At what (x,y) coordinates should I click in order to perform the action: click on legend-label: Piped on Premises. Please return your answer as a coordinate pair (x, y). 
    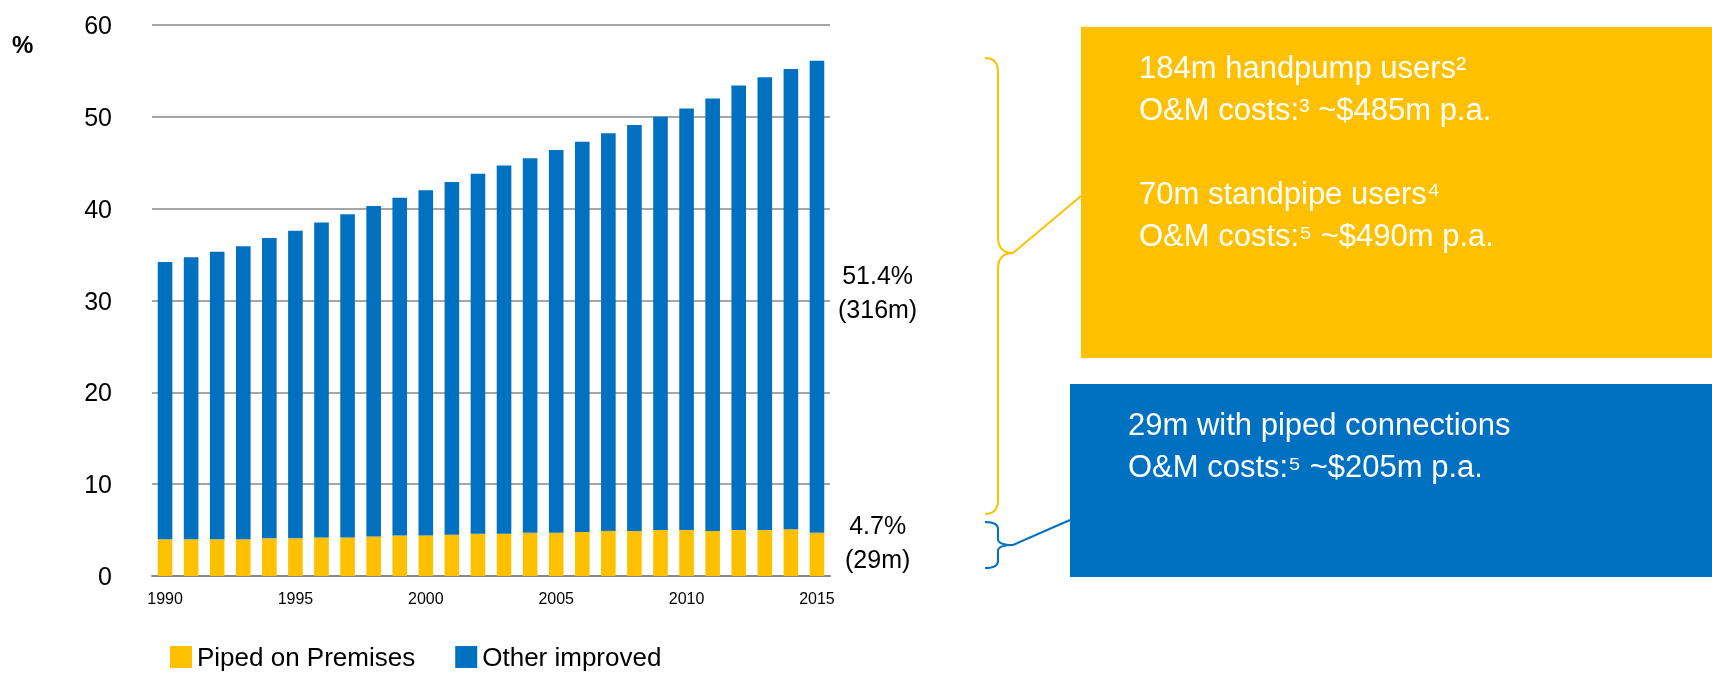
    Looking at the image, I should click on (306, 657).